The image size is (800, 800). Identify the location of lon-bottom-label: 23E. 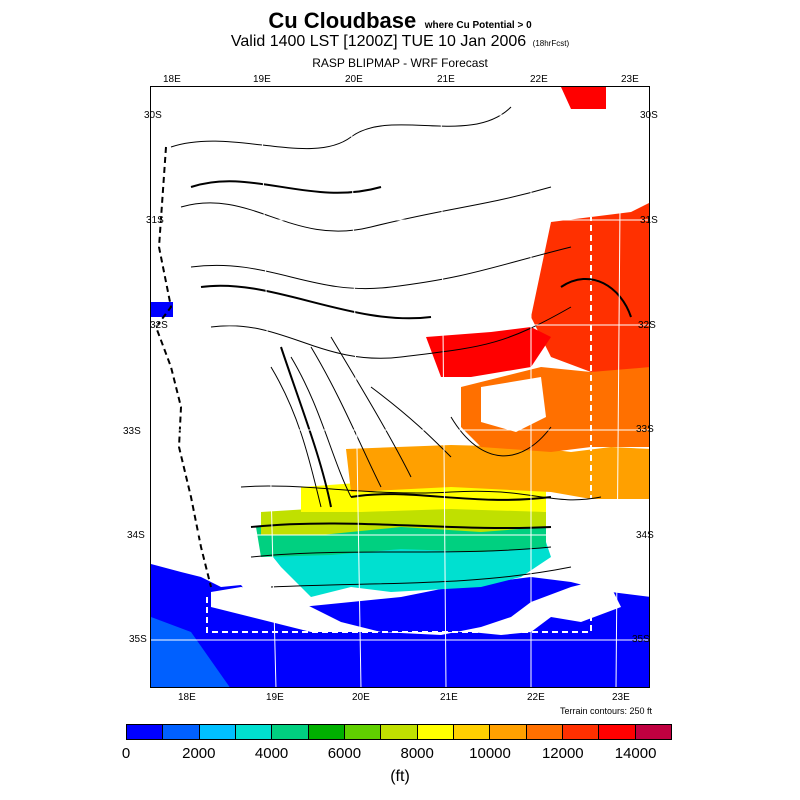
(621, 697).